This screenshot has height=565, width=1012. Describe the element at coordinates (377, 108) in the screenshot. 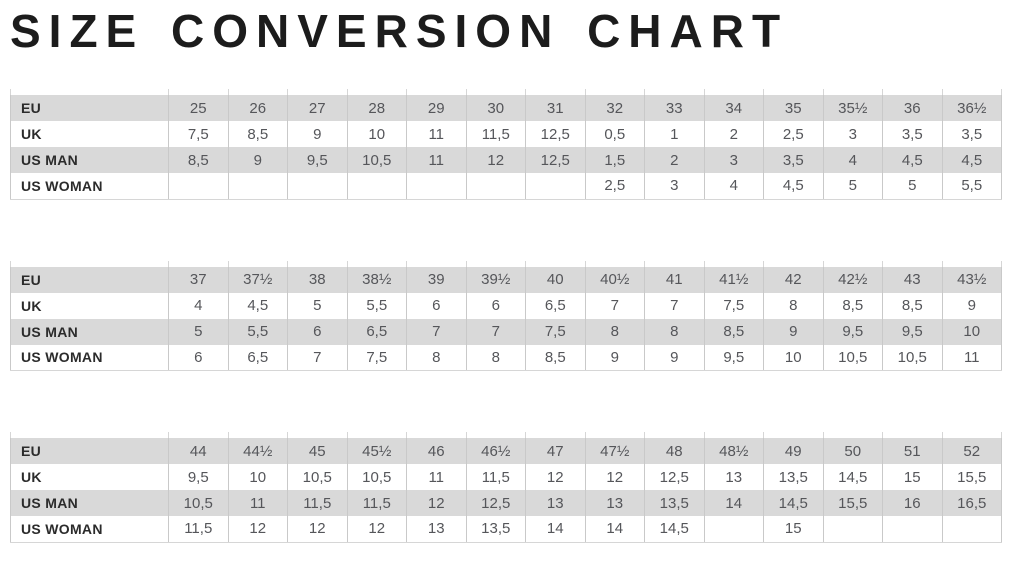

I see `size-cell: 28` at that location.